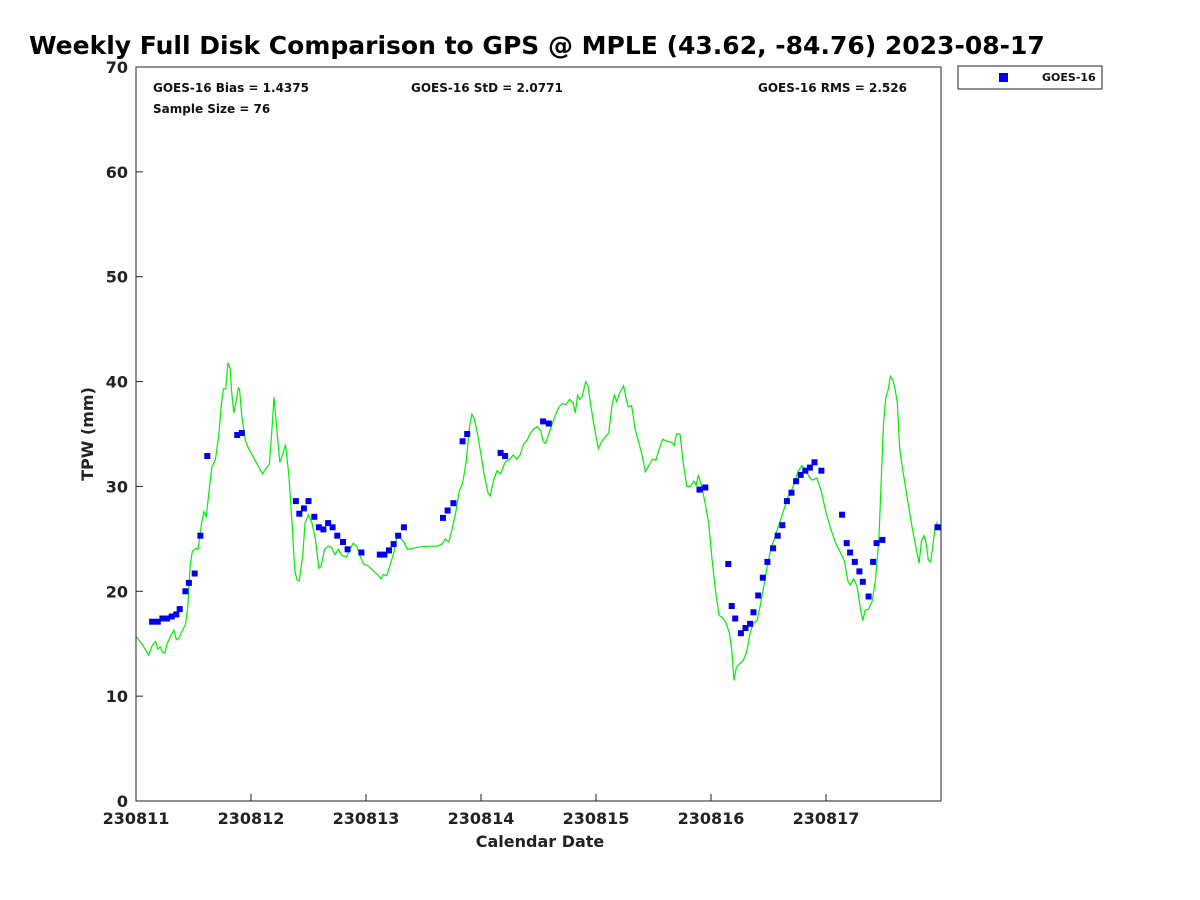  I want to click on y-tick-label: 70, so click(117, 67).